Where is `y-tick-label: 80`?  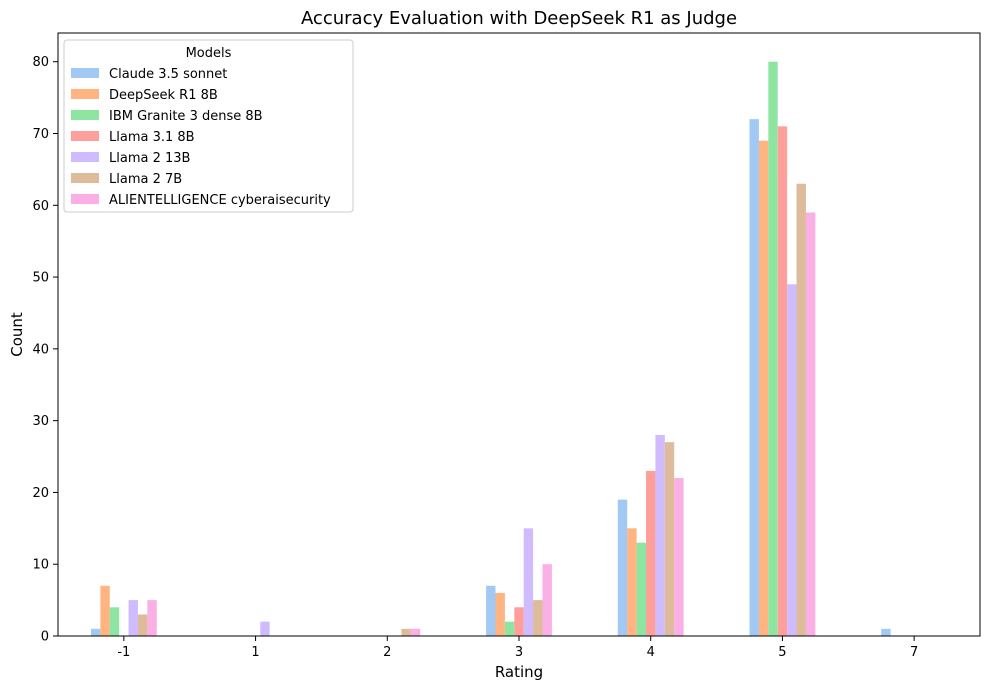 y-tick-label: 80 is located at coordinates (40, 62).